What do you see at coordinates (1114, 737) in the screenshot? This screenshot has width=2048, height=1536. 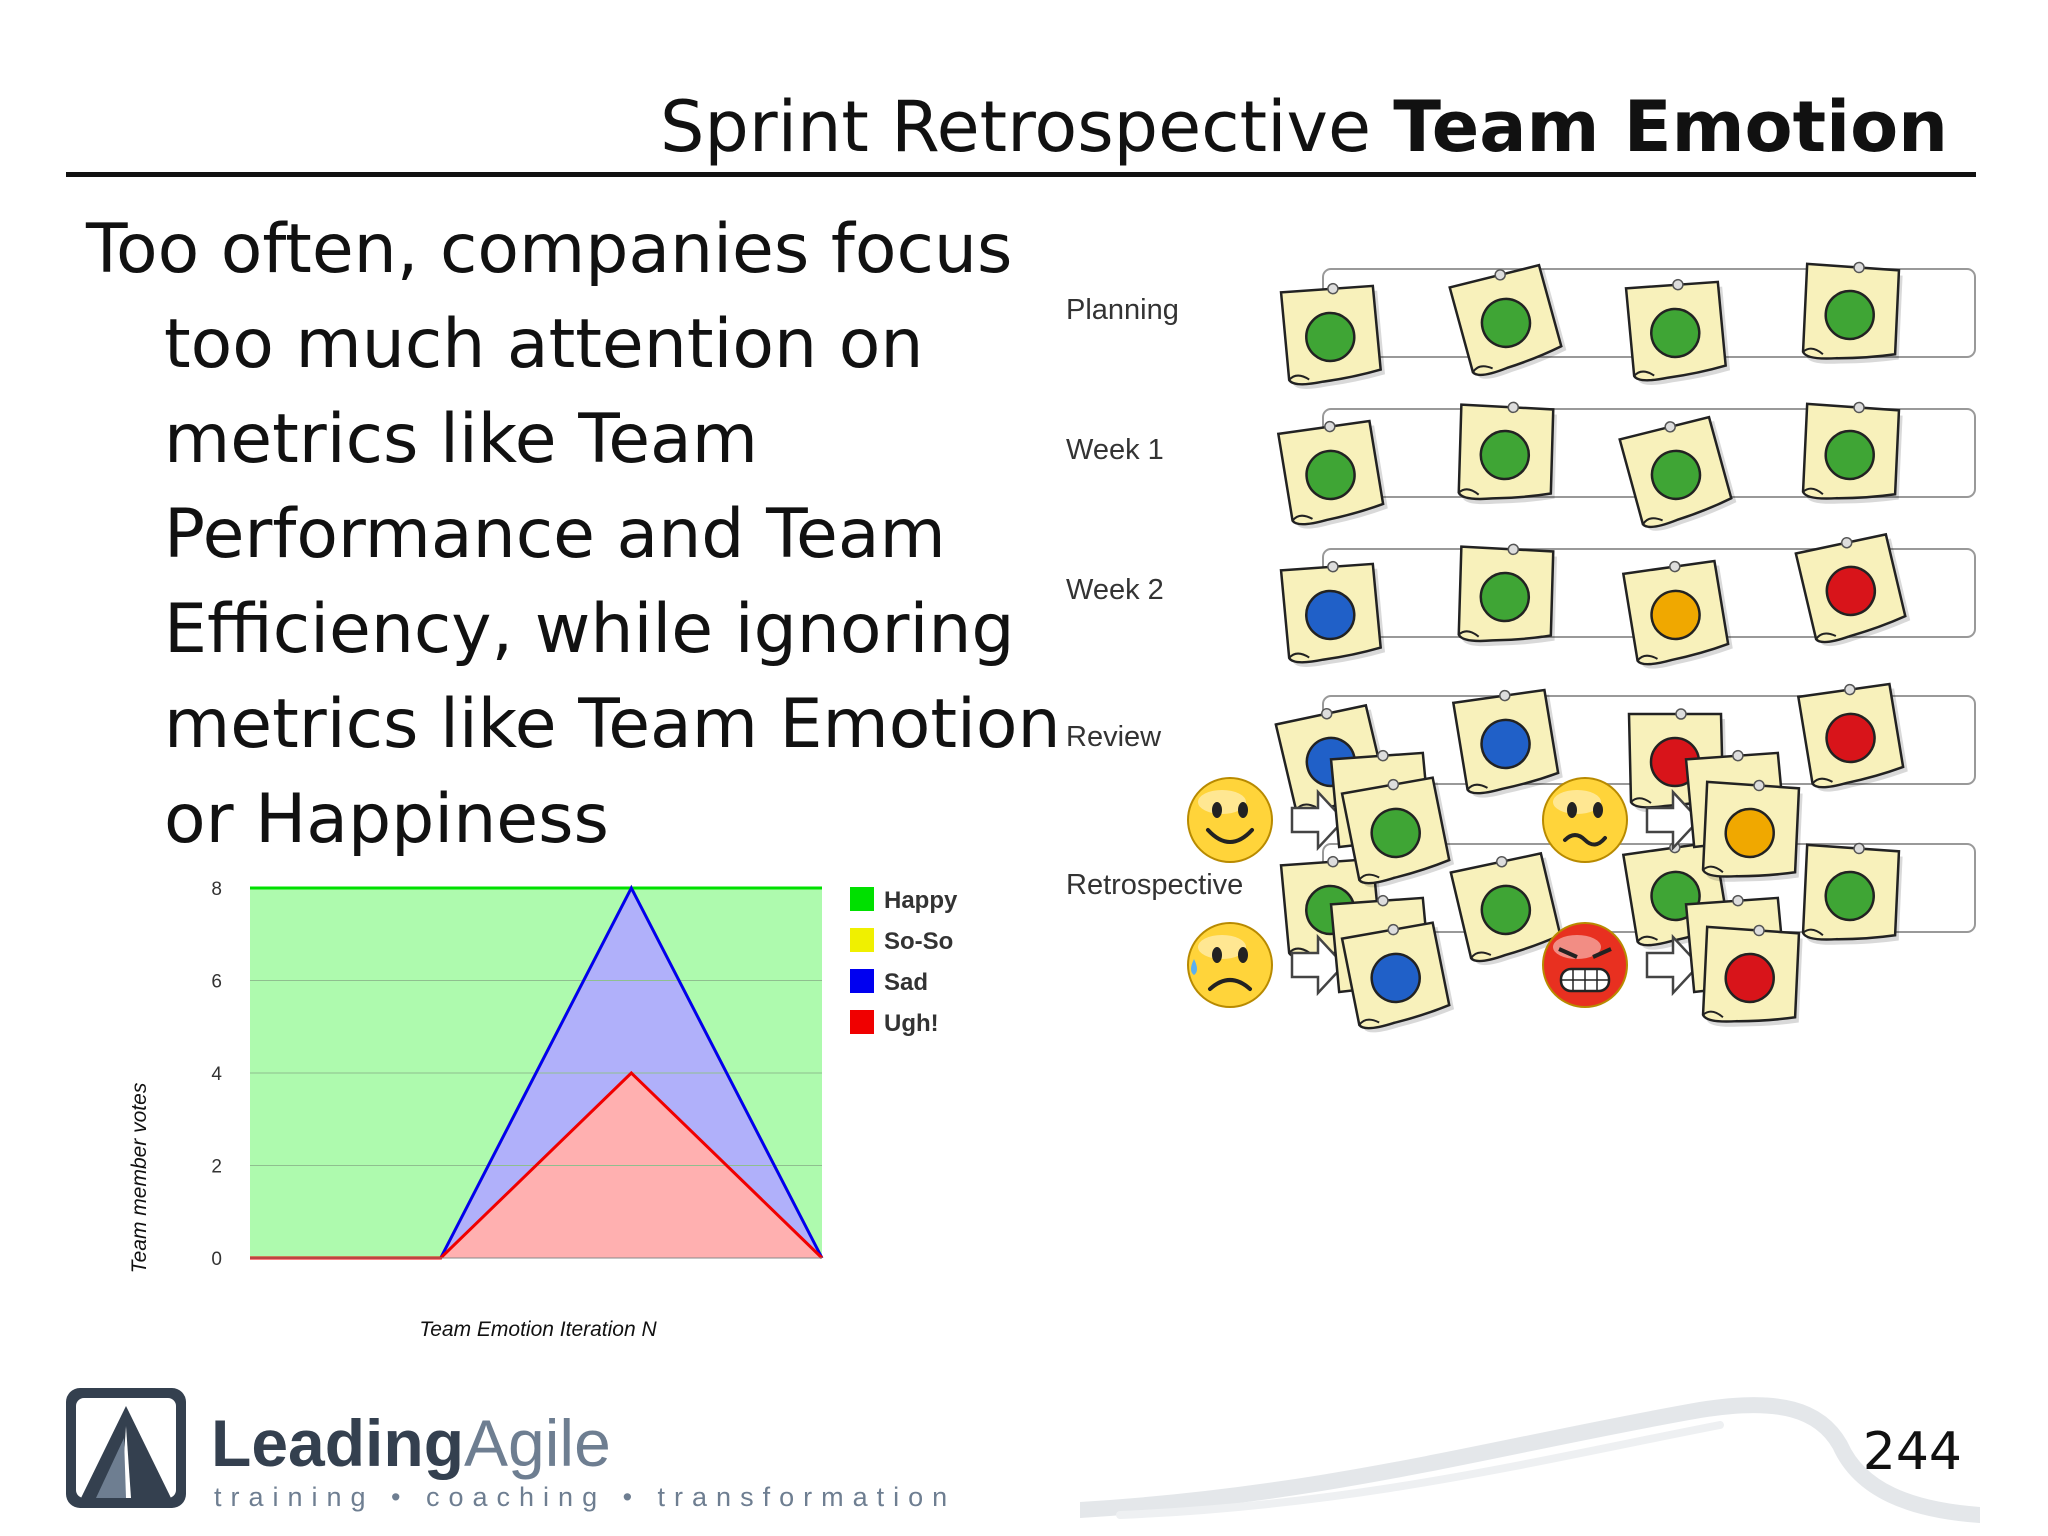 I see `row-label: Review` at bounding box center [1114, 737].